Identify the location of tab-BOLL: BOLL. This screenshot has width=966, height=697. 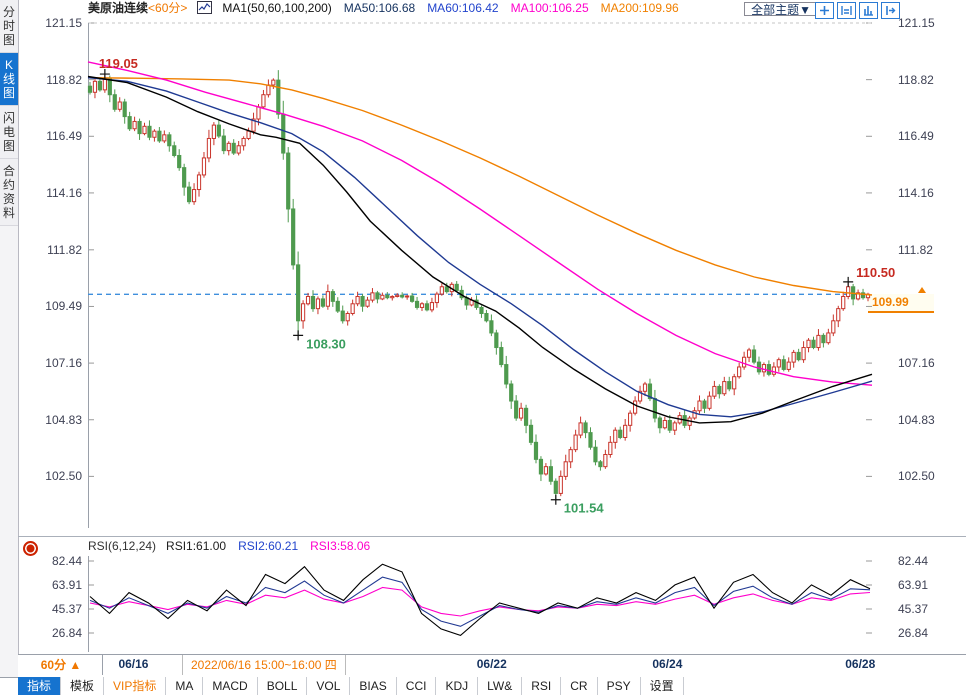
(283, 686).